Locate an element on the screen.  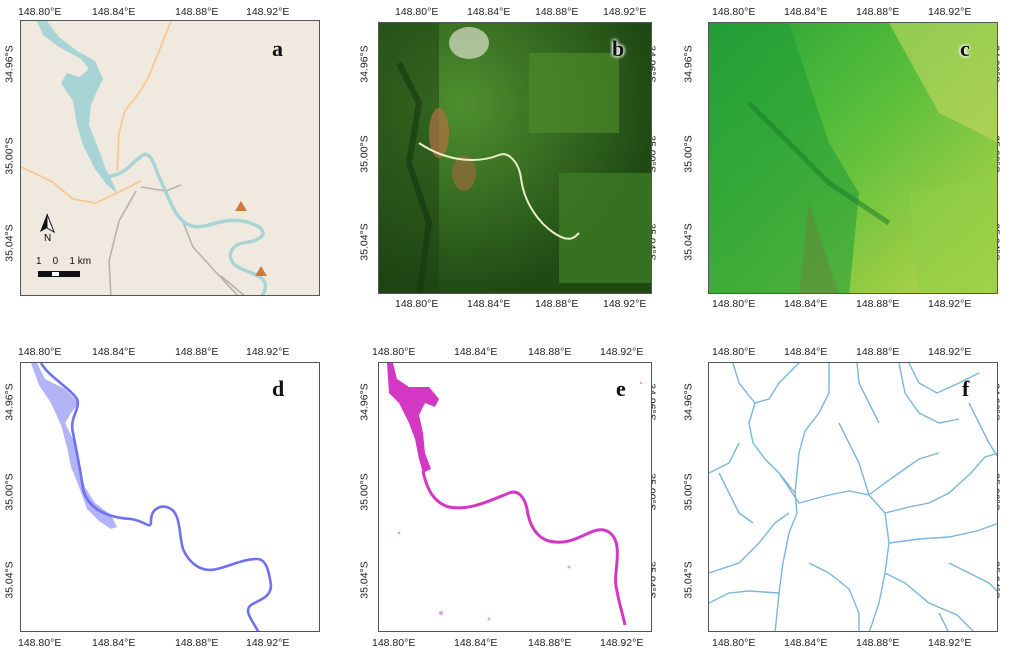
water-classification is located at coordinates (515, 494).